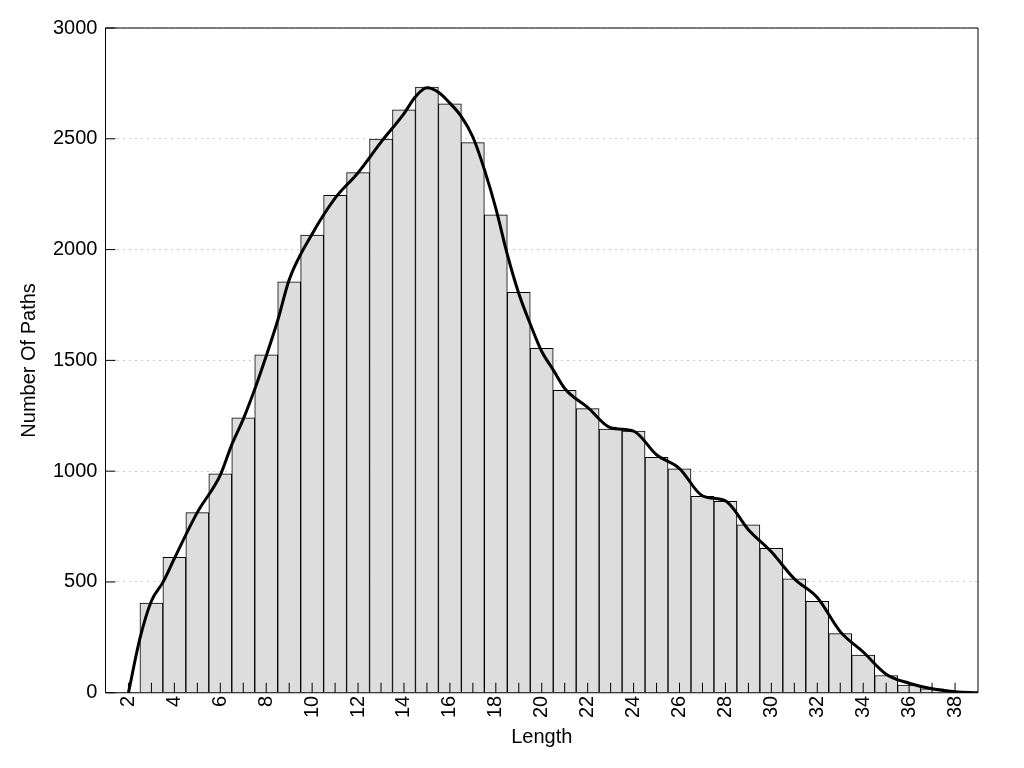 The image size is (1024, 768). What do you see at coordinates (310, 706) in the screenshot?
I see `x-tick-label: 10` at bounding box center [310, 706].